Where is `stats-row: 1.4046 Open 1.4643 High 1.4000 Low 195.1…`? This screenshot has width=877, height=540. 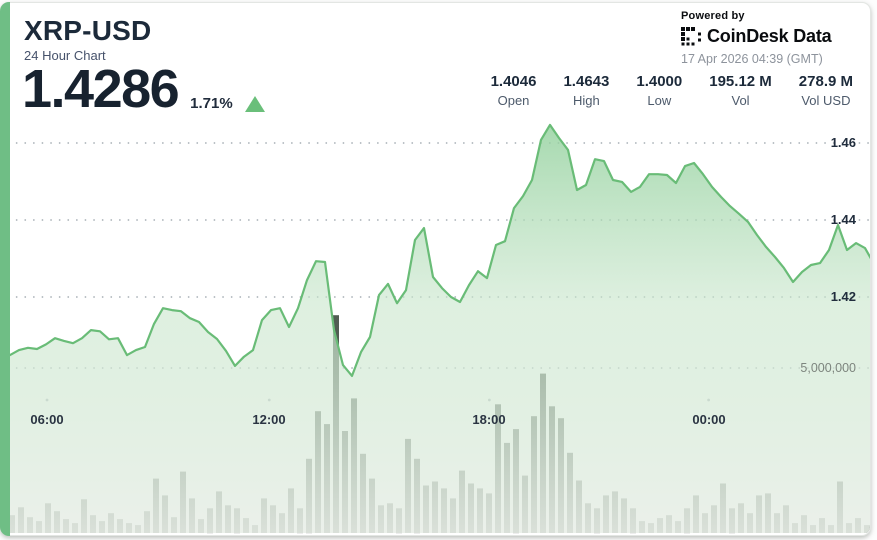 stats-row: 1.4046 Open 1.4643 High 1.4000 Low 195.1… is located at coordinates (672, 90).